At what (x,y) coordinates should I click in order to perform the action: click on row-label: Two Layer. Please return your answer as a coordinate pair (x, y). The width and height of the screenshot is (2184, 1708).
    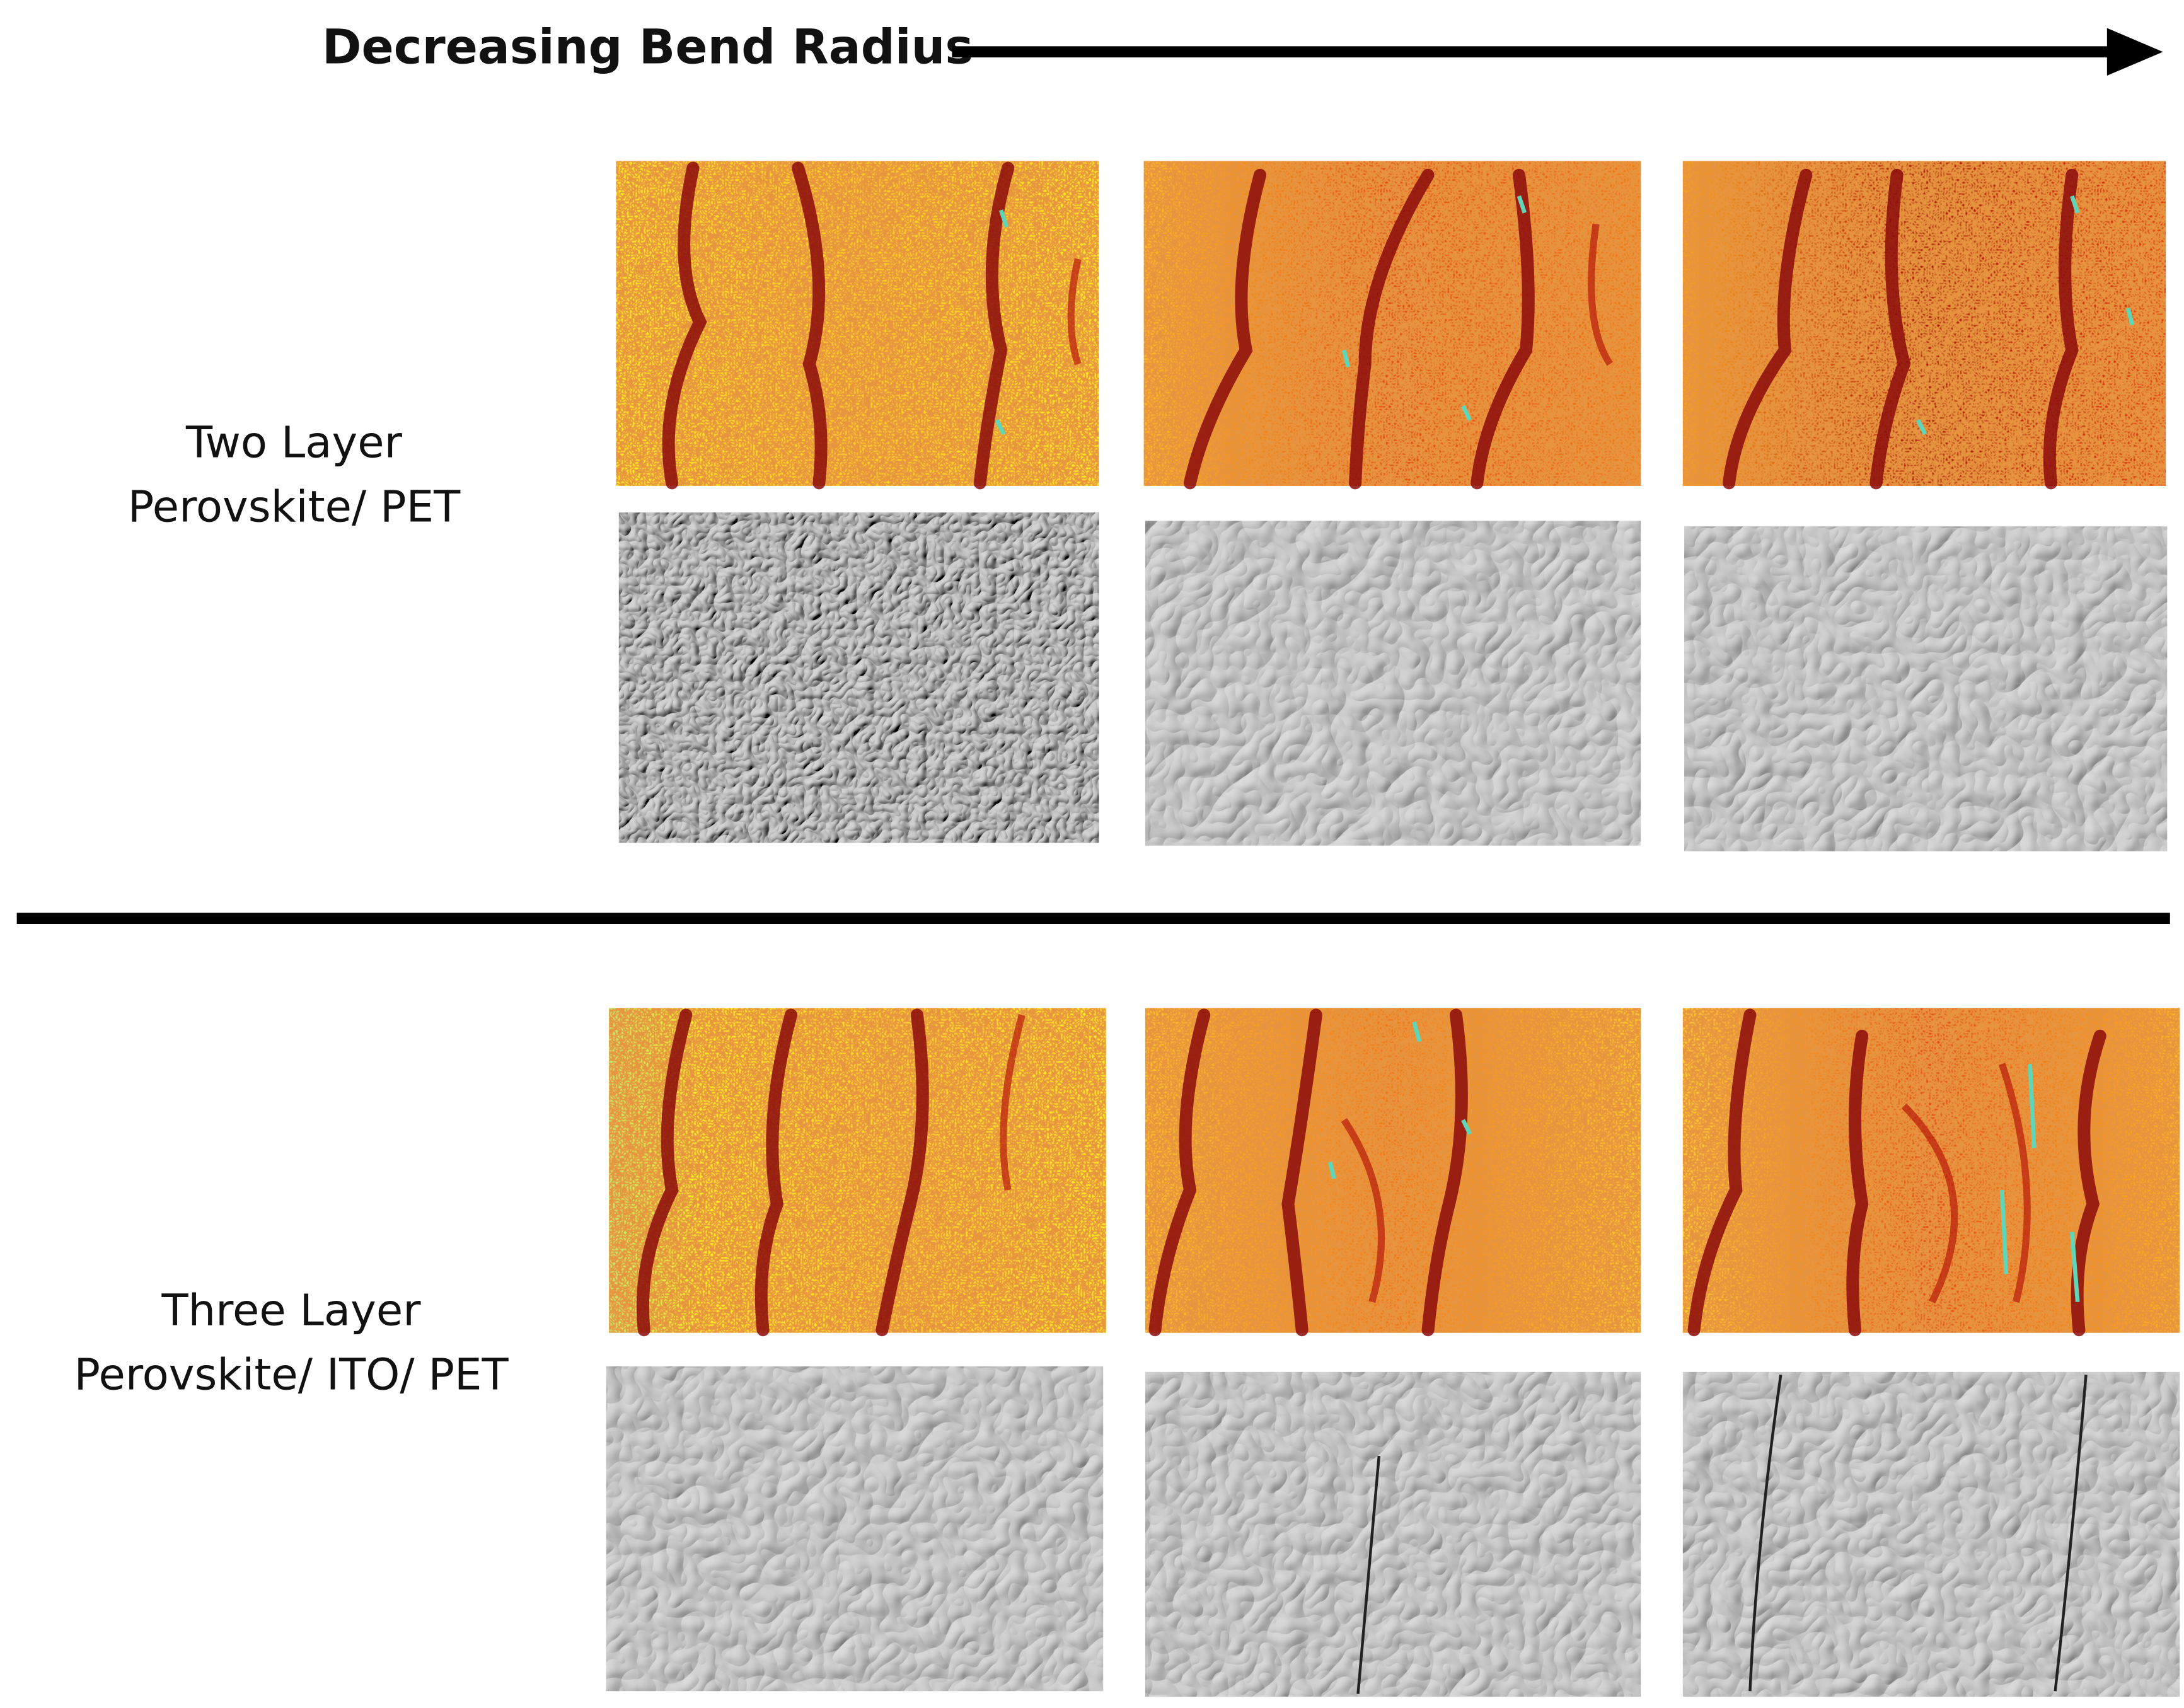
    Looking at the image, I should click on (294, 443).